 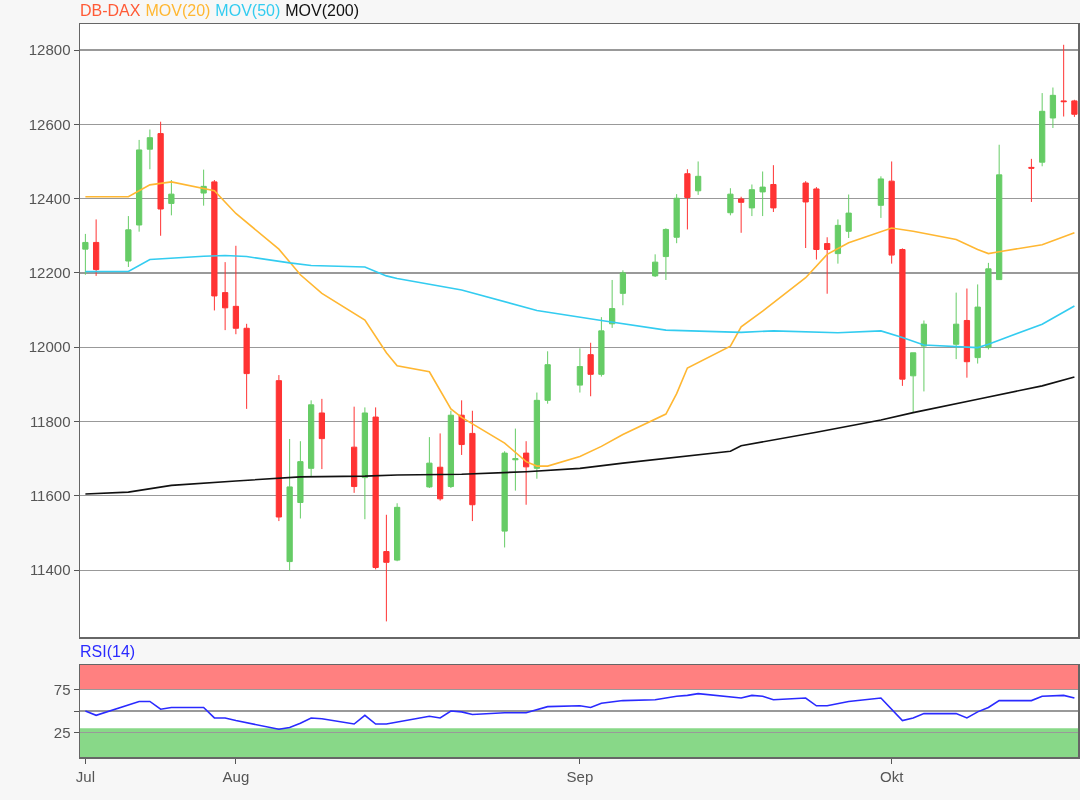 What do you see at coordinates (49, 124) in the screenshot?
I see `y-tick-label: 12600` at bounding box center [49, 124].